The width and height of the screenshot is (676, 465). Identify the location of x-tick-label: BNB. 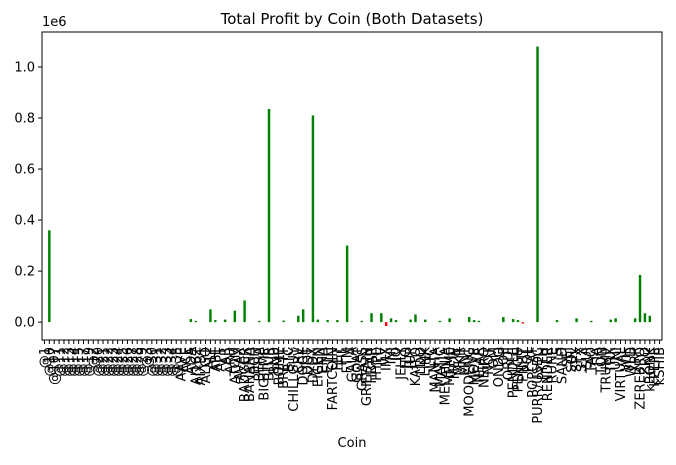
(274, 361).